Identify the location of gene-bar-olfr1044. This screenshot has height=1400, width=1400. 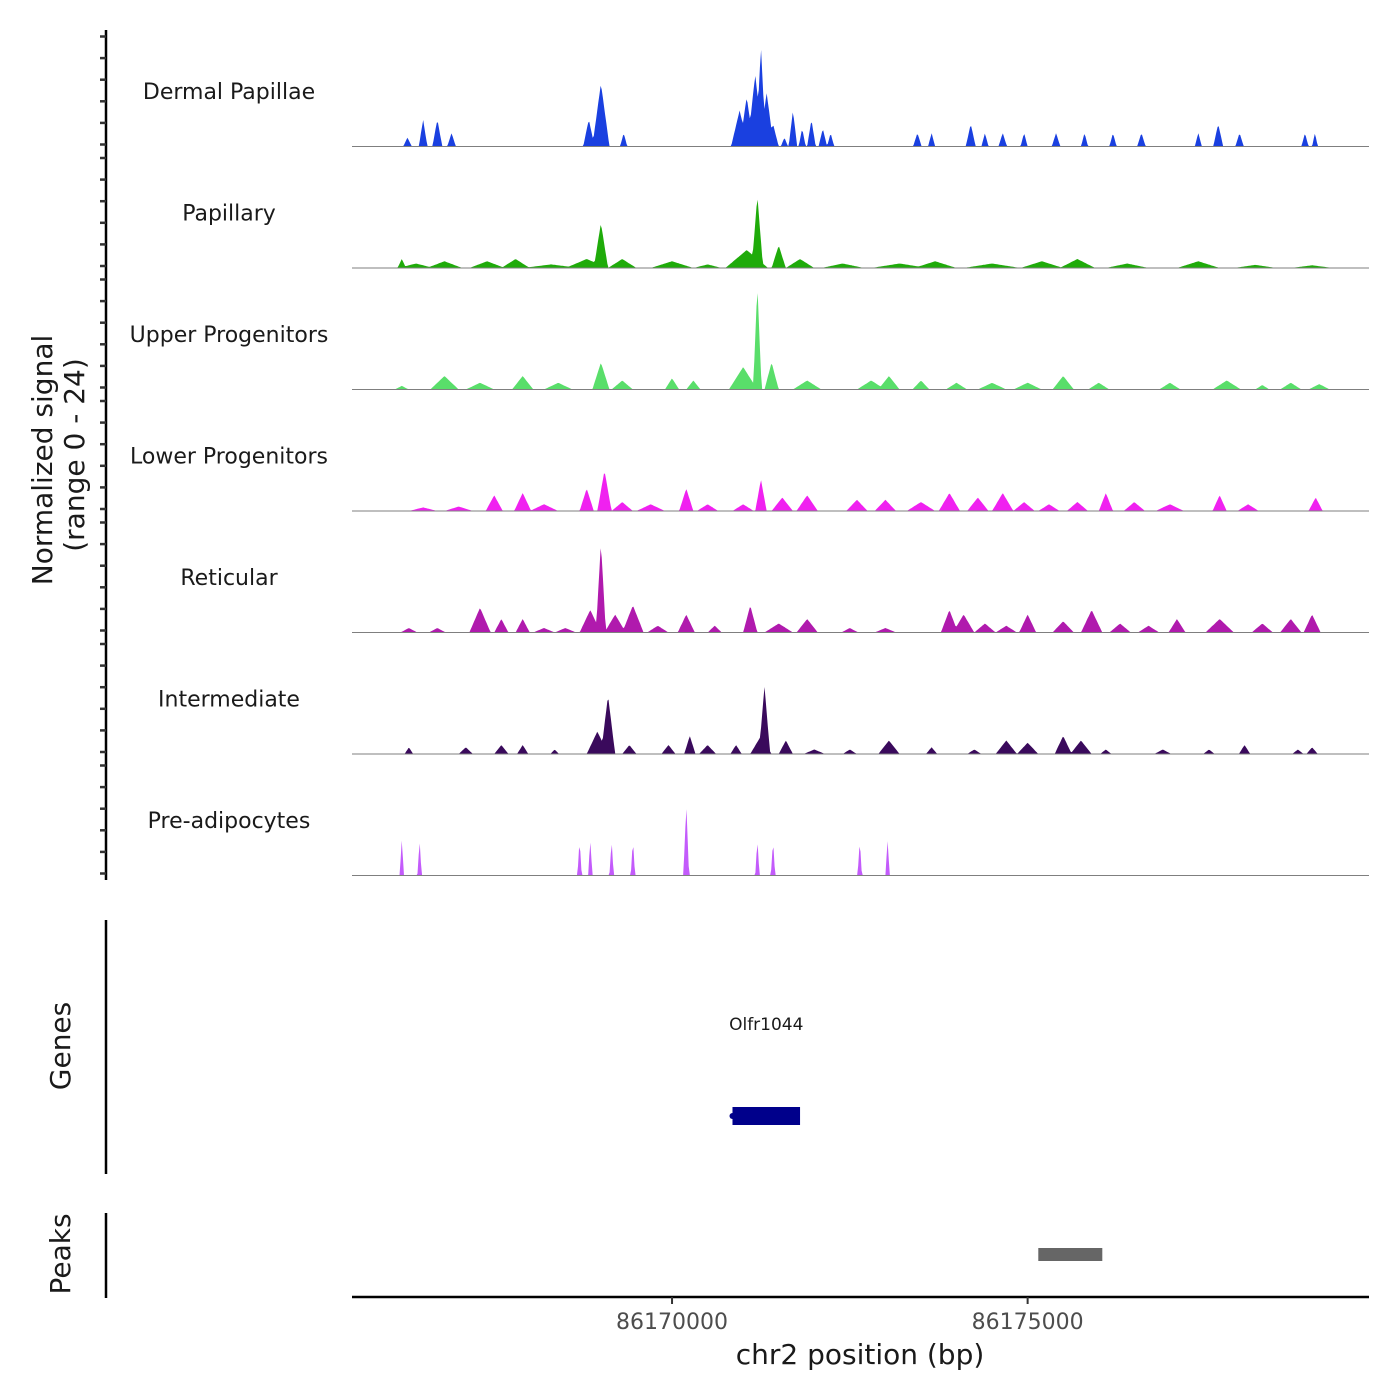
(766, 1116).